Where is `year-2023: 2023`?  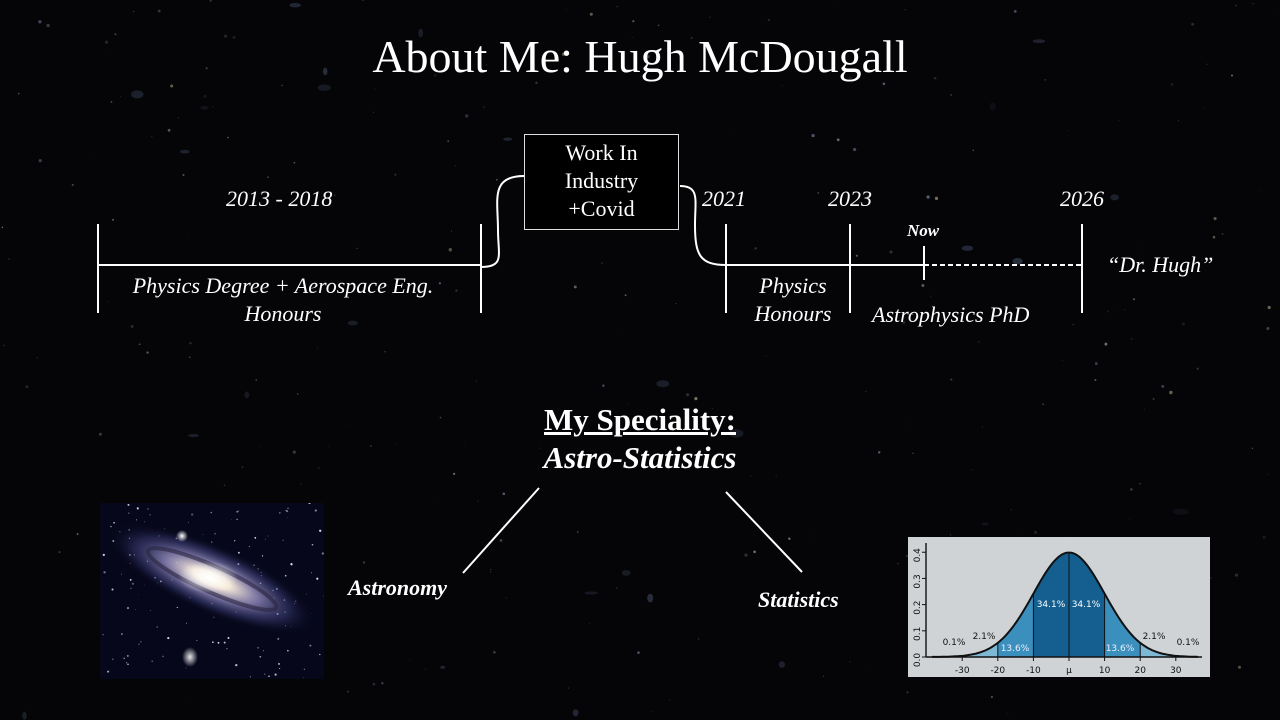 year-2023: 2023 is located at coordinates (850, 198).